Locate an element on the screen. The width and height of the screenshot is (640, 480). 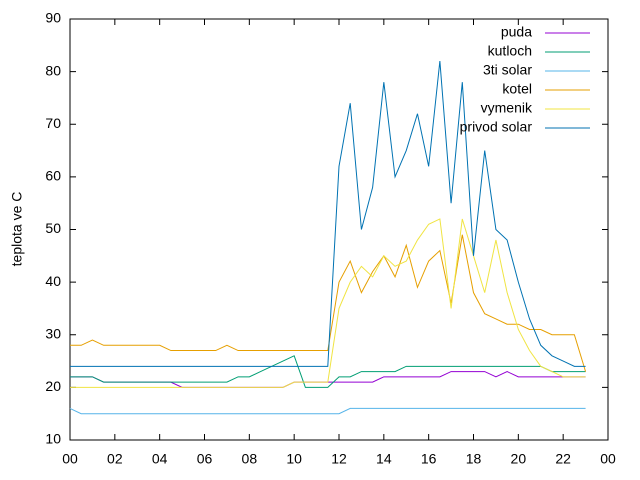
y-tick-label: 70 is located at coordinates (53, 123).